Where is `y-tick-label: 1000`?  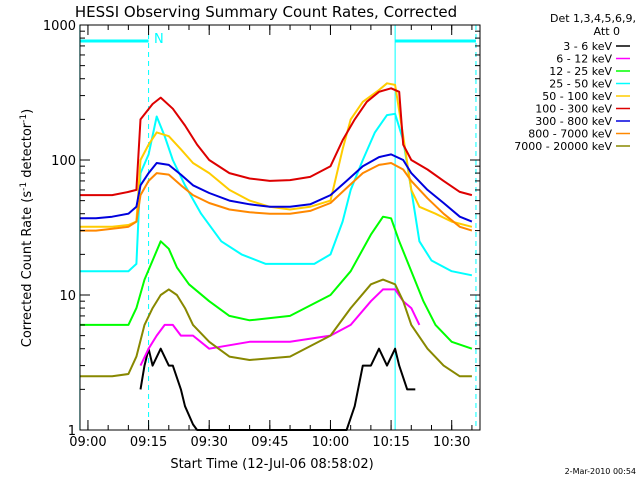
y-tick-label: 1000 is located at coordinates (59, 26).